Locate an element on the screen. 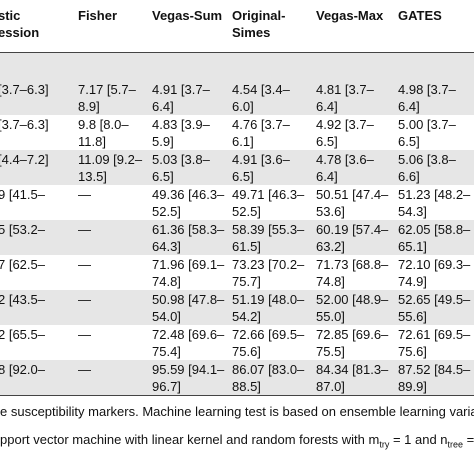 The image size is (474, 474). table-cell: 4.54 [3.4– 6.0] is located at coordinates (261, 98).